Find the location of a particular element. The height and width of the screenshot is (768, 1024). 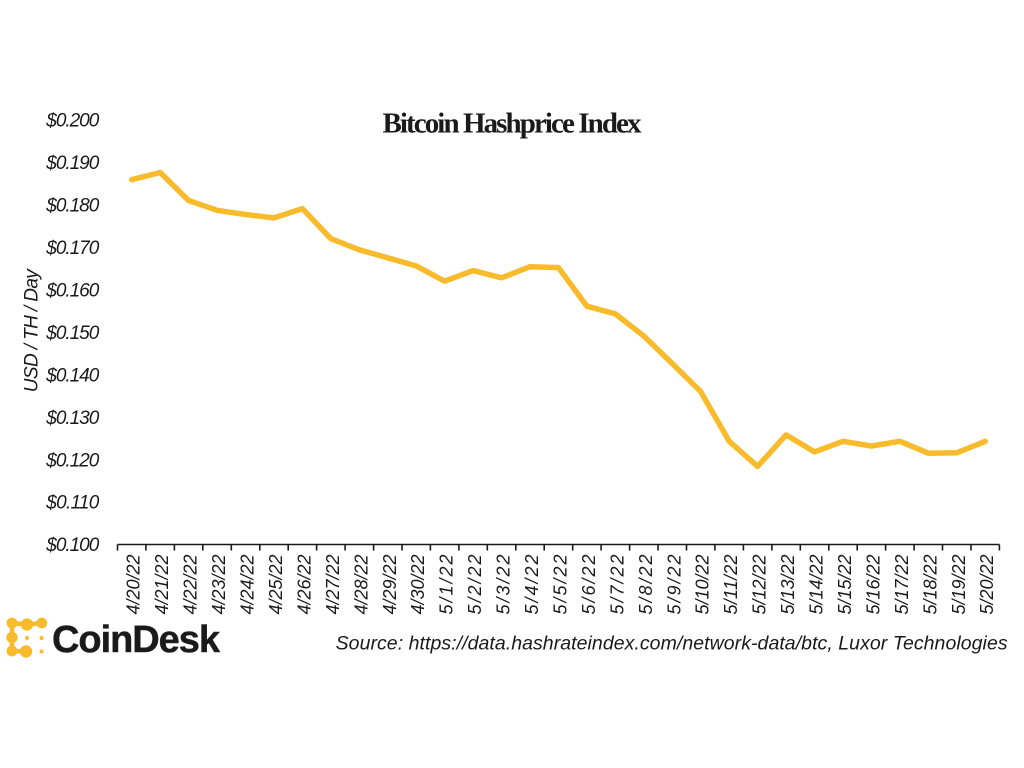

svg-text: 5/10/22 is located at coordinates (703, 585).